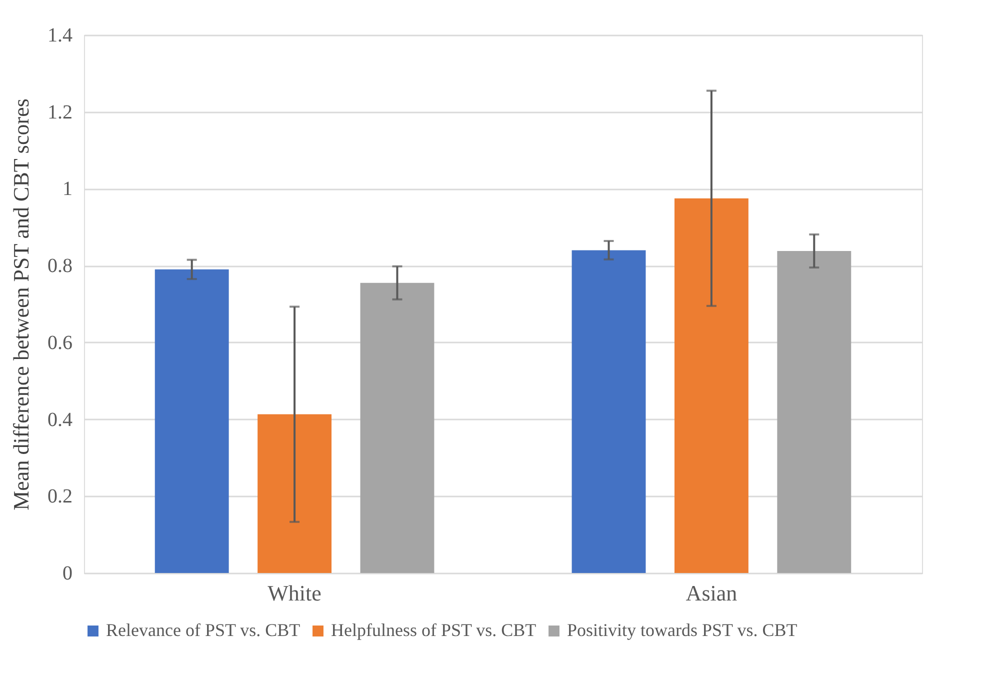  Describe the element at coordinates (433, 630) in the screenshot. I see `legend-label: Helpfulness of PST vs. CBT` at that location.